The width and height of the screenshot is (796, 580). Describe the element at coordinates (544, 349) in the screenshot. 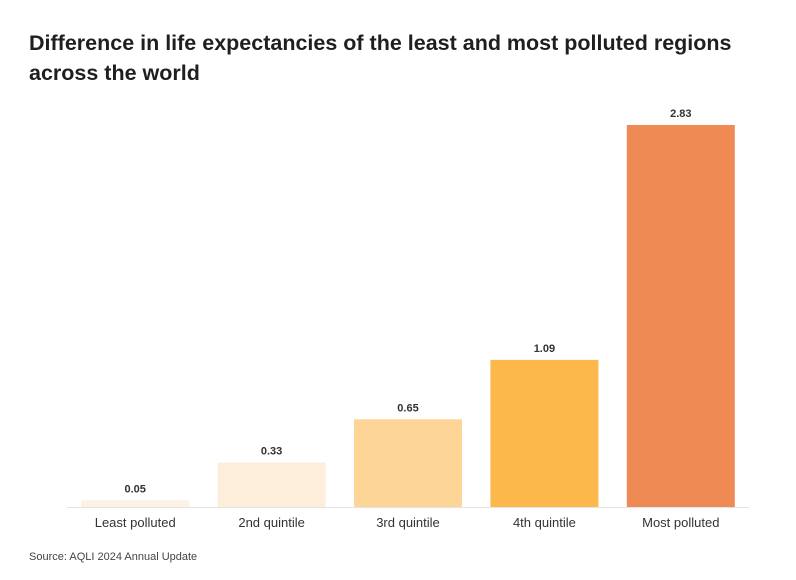

I see `data-label: 1.09` at that location.